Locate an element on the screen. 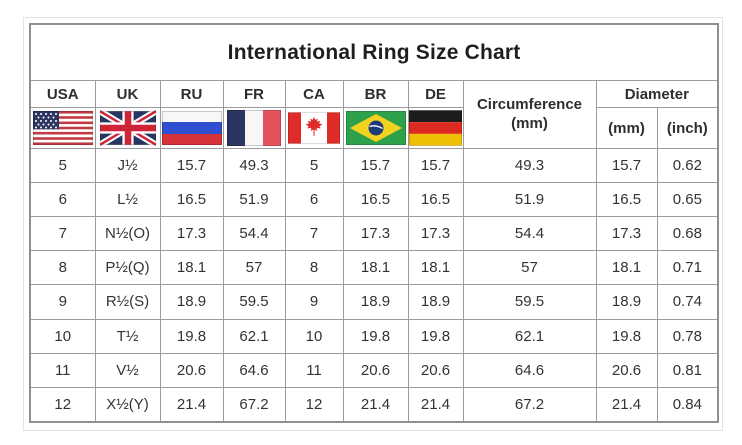  usa-flag-cell is located at coordinates (62, 128).